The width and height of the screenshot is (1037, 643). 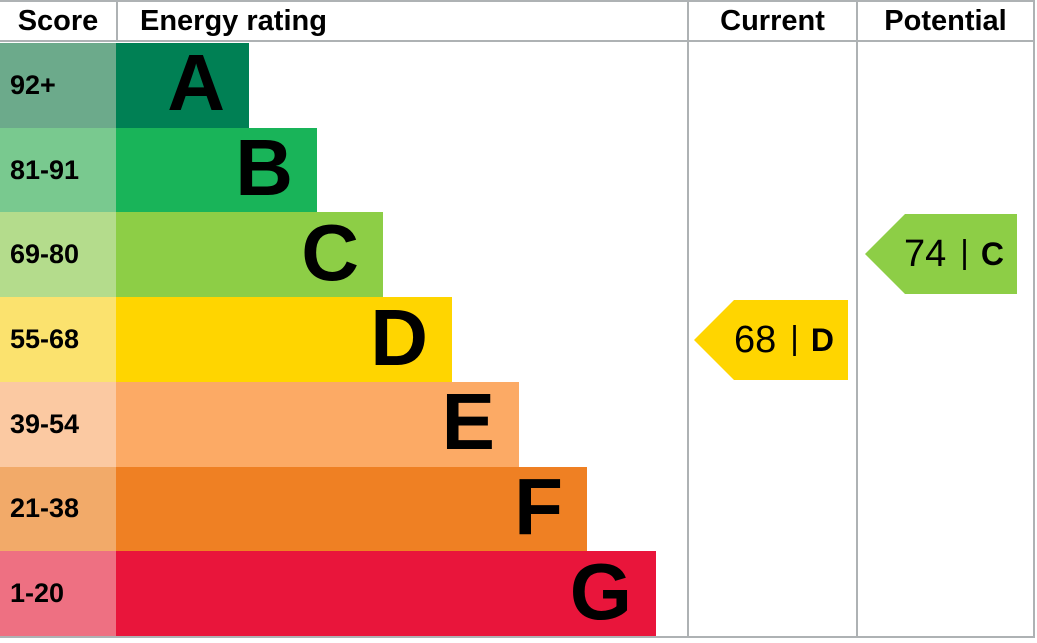 I want to click on band-row-f: 21-38 F, so click(x=518, y=506).